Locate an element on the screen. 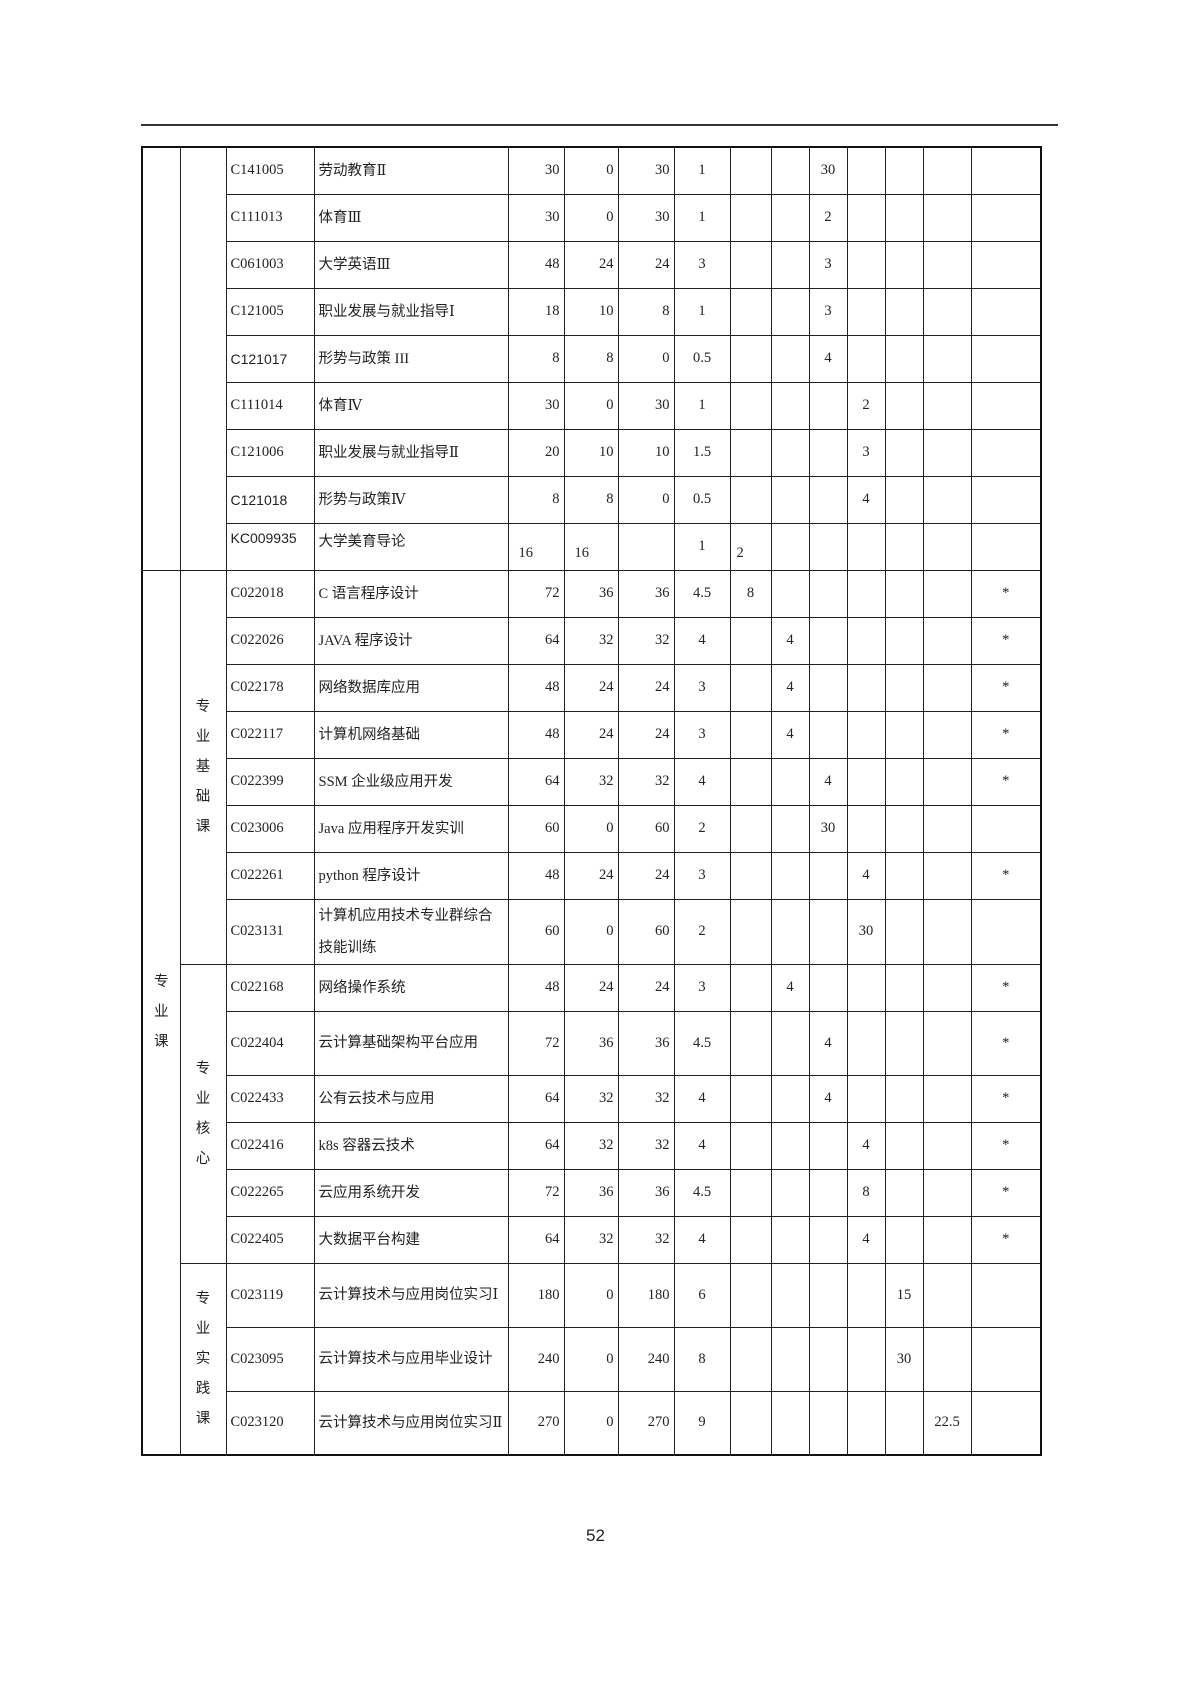  credits: 1.5 is located at coordinates (702, 452).